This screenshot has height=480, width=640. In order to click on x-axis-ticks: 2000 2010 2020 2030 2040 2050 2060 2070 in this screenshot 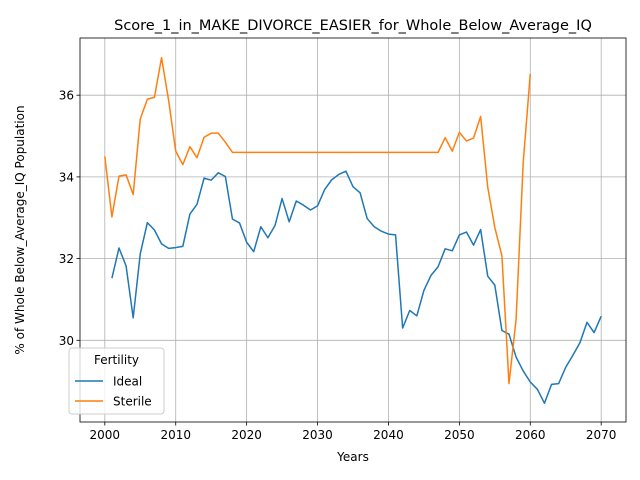, I will do `click(353, 432)`.